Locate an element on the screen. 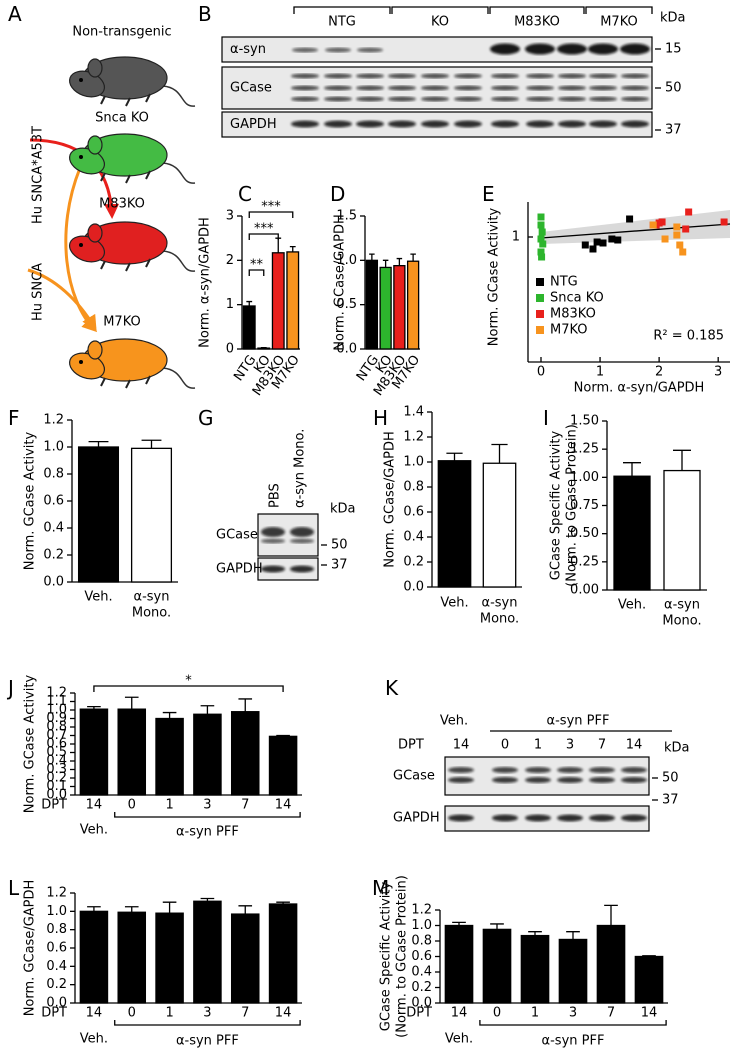 The height and width of the screenshot is (1050, 732). blot-box is located at coordinates (288, 569).